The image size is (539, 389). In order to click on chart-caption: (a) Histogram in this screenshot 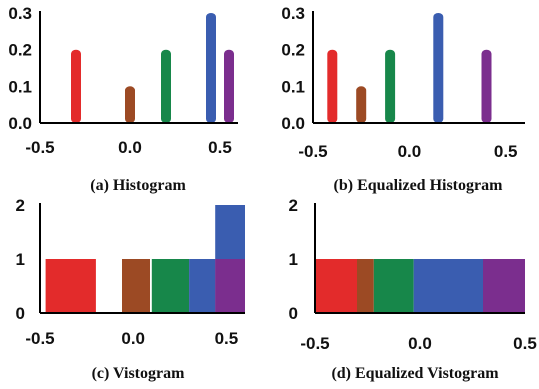, I will do `click(138, 185)`.